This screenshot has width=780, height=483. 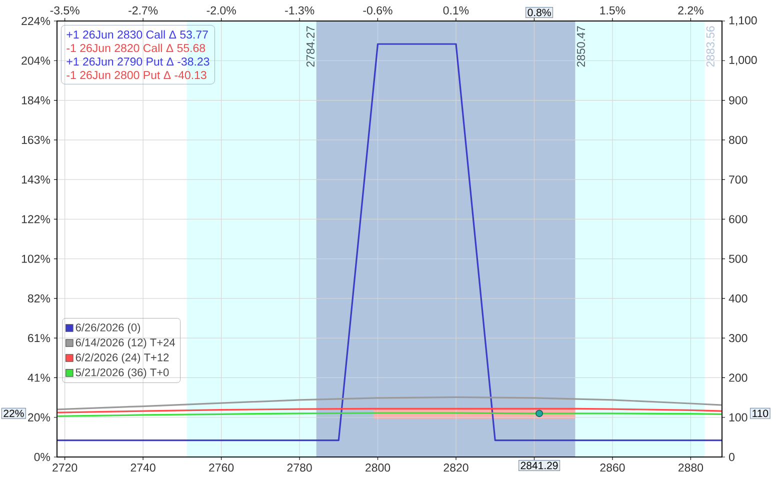 I want to click on x2-tick-label: -2.7%, so click(x=143, y=10).